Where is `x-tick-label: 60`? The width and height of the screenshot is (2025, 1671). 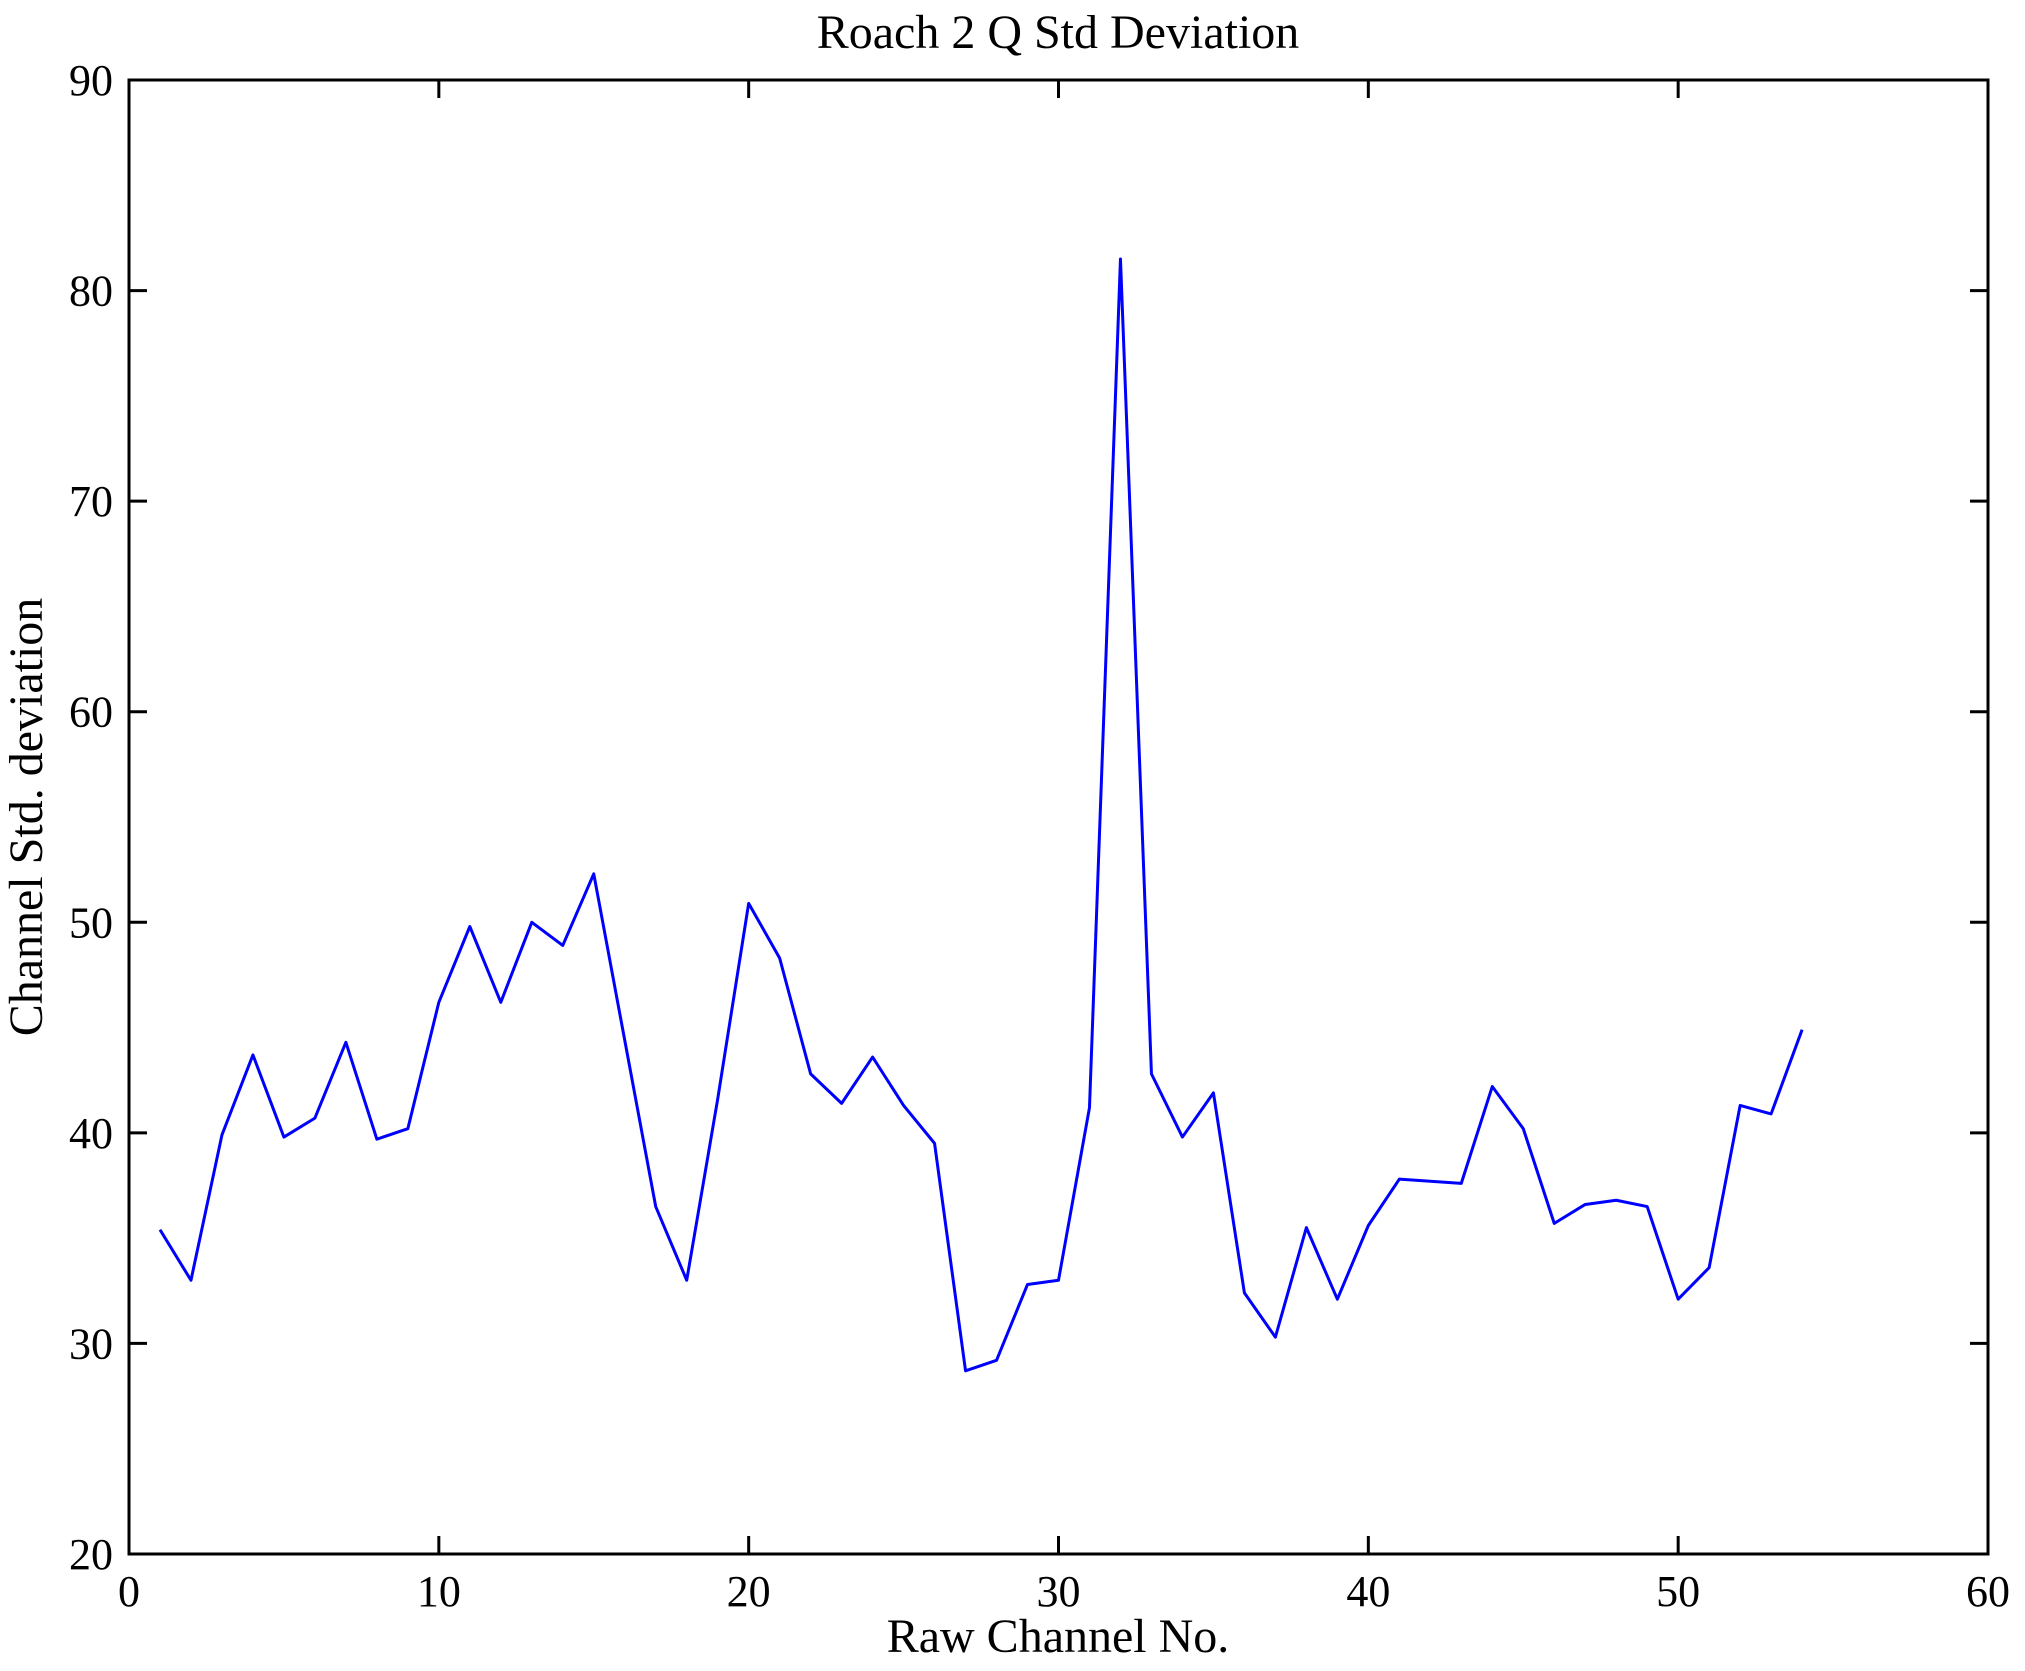
x-tick-label: 60 is located at coordinates (1988, 1591).